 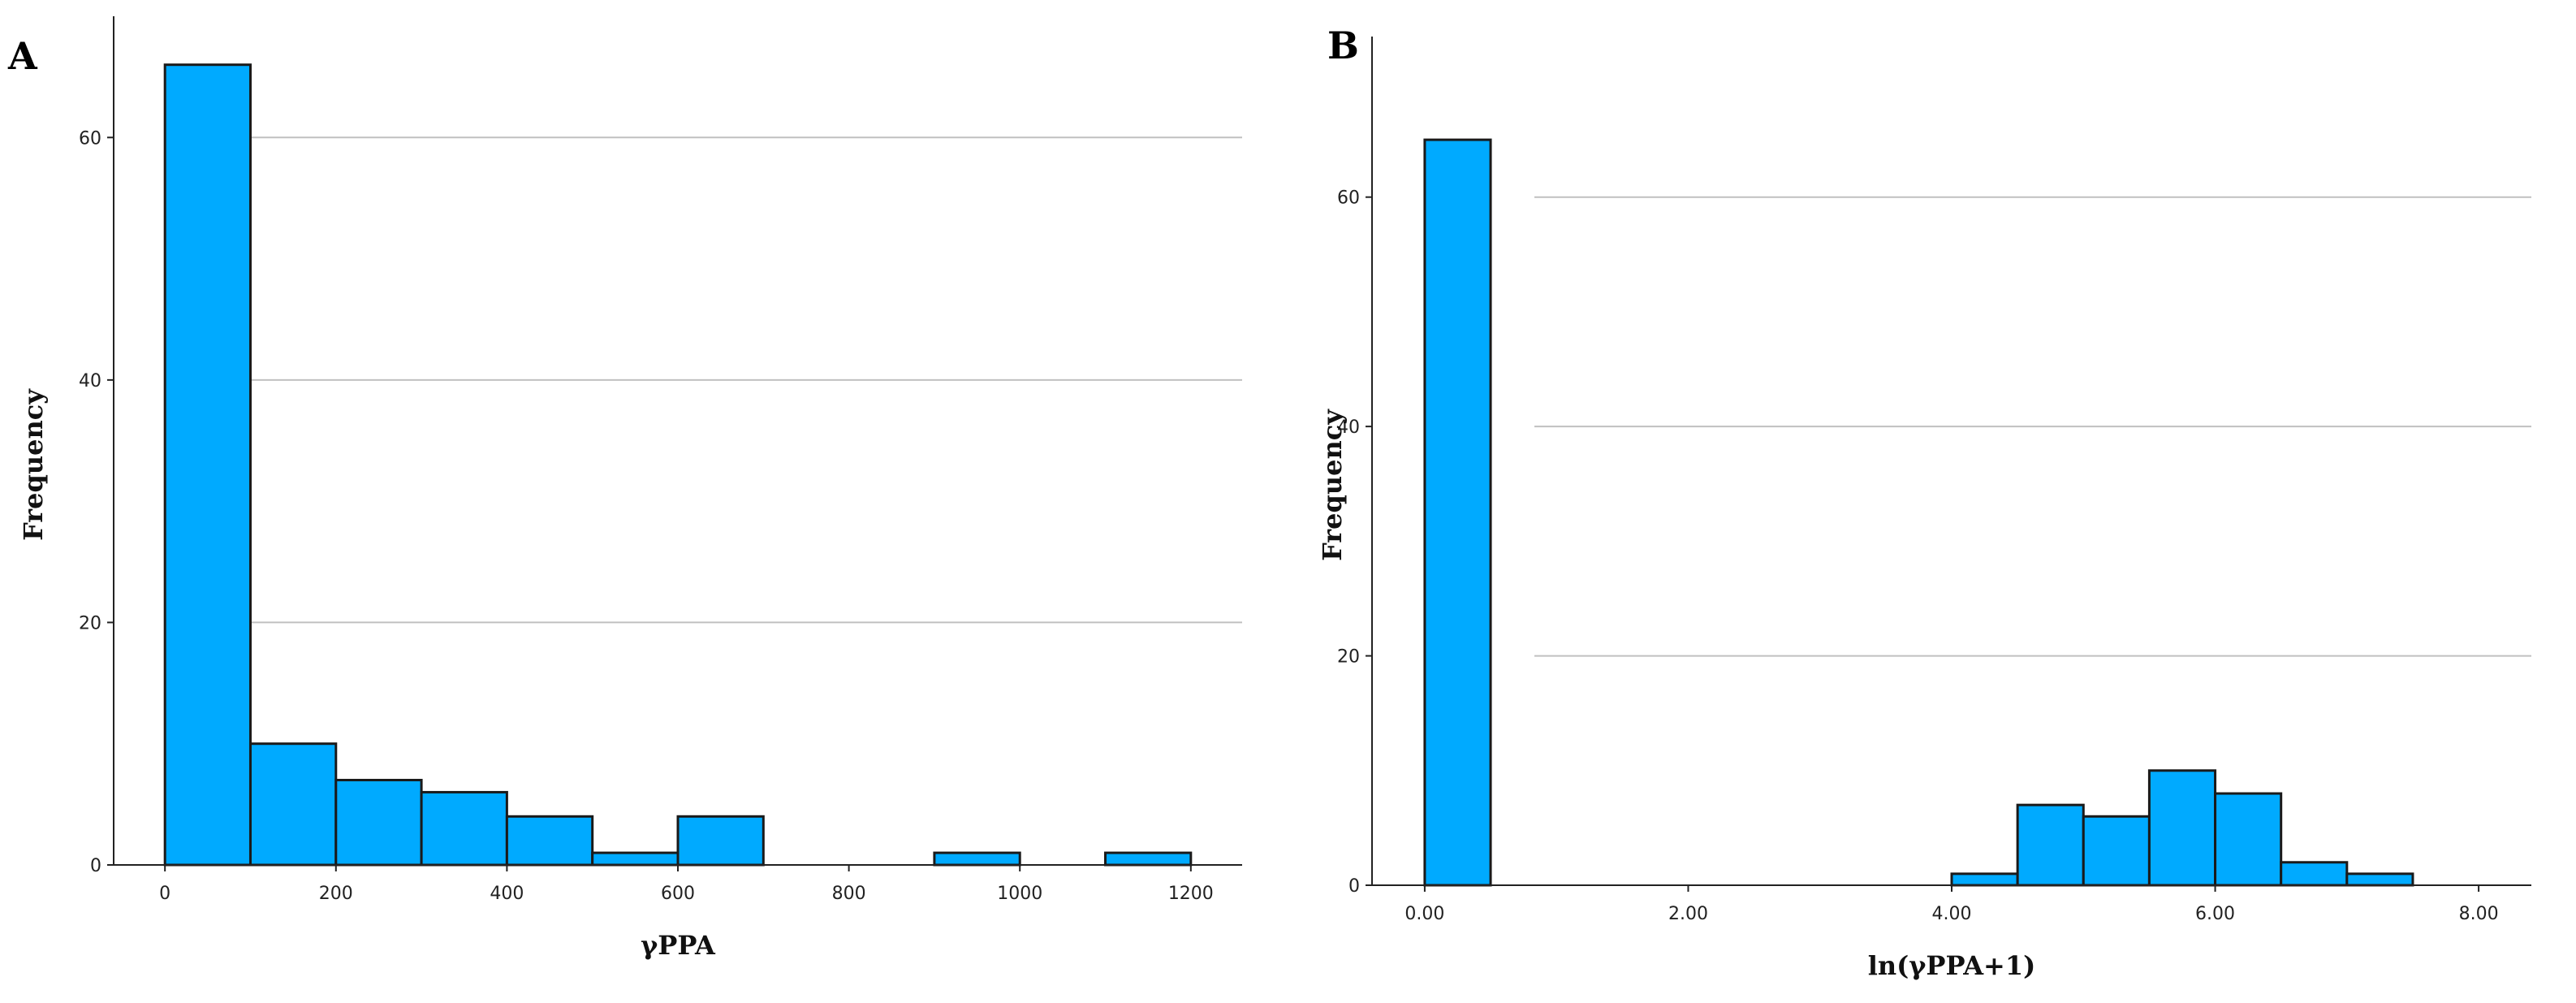 I want to click on x-tick-label: 600, so click(x=678, y=894).